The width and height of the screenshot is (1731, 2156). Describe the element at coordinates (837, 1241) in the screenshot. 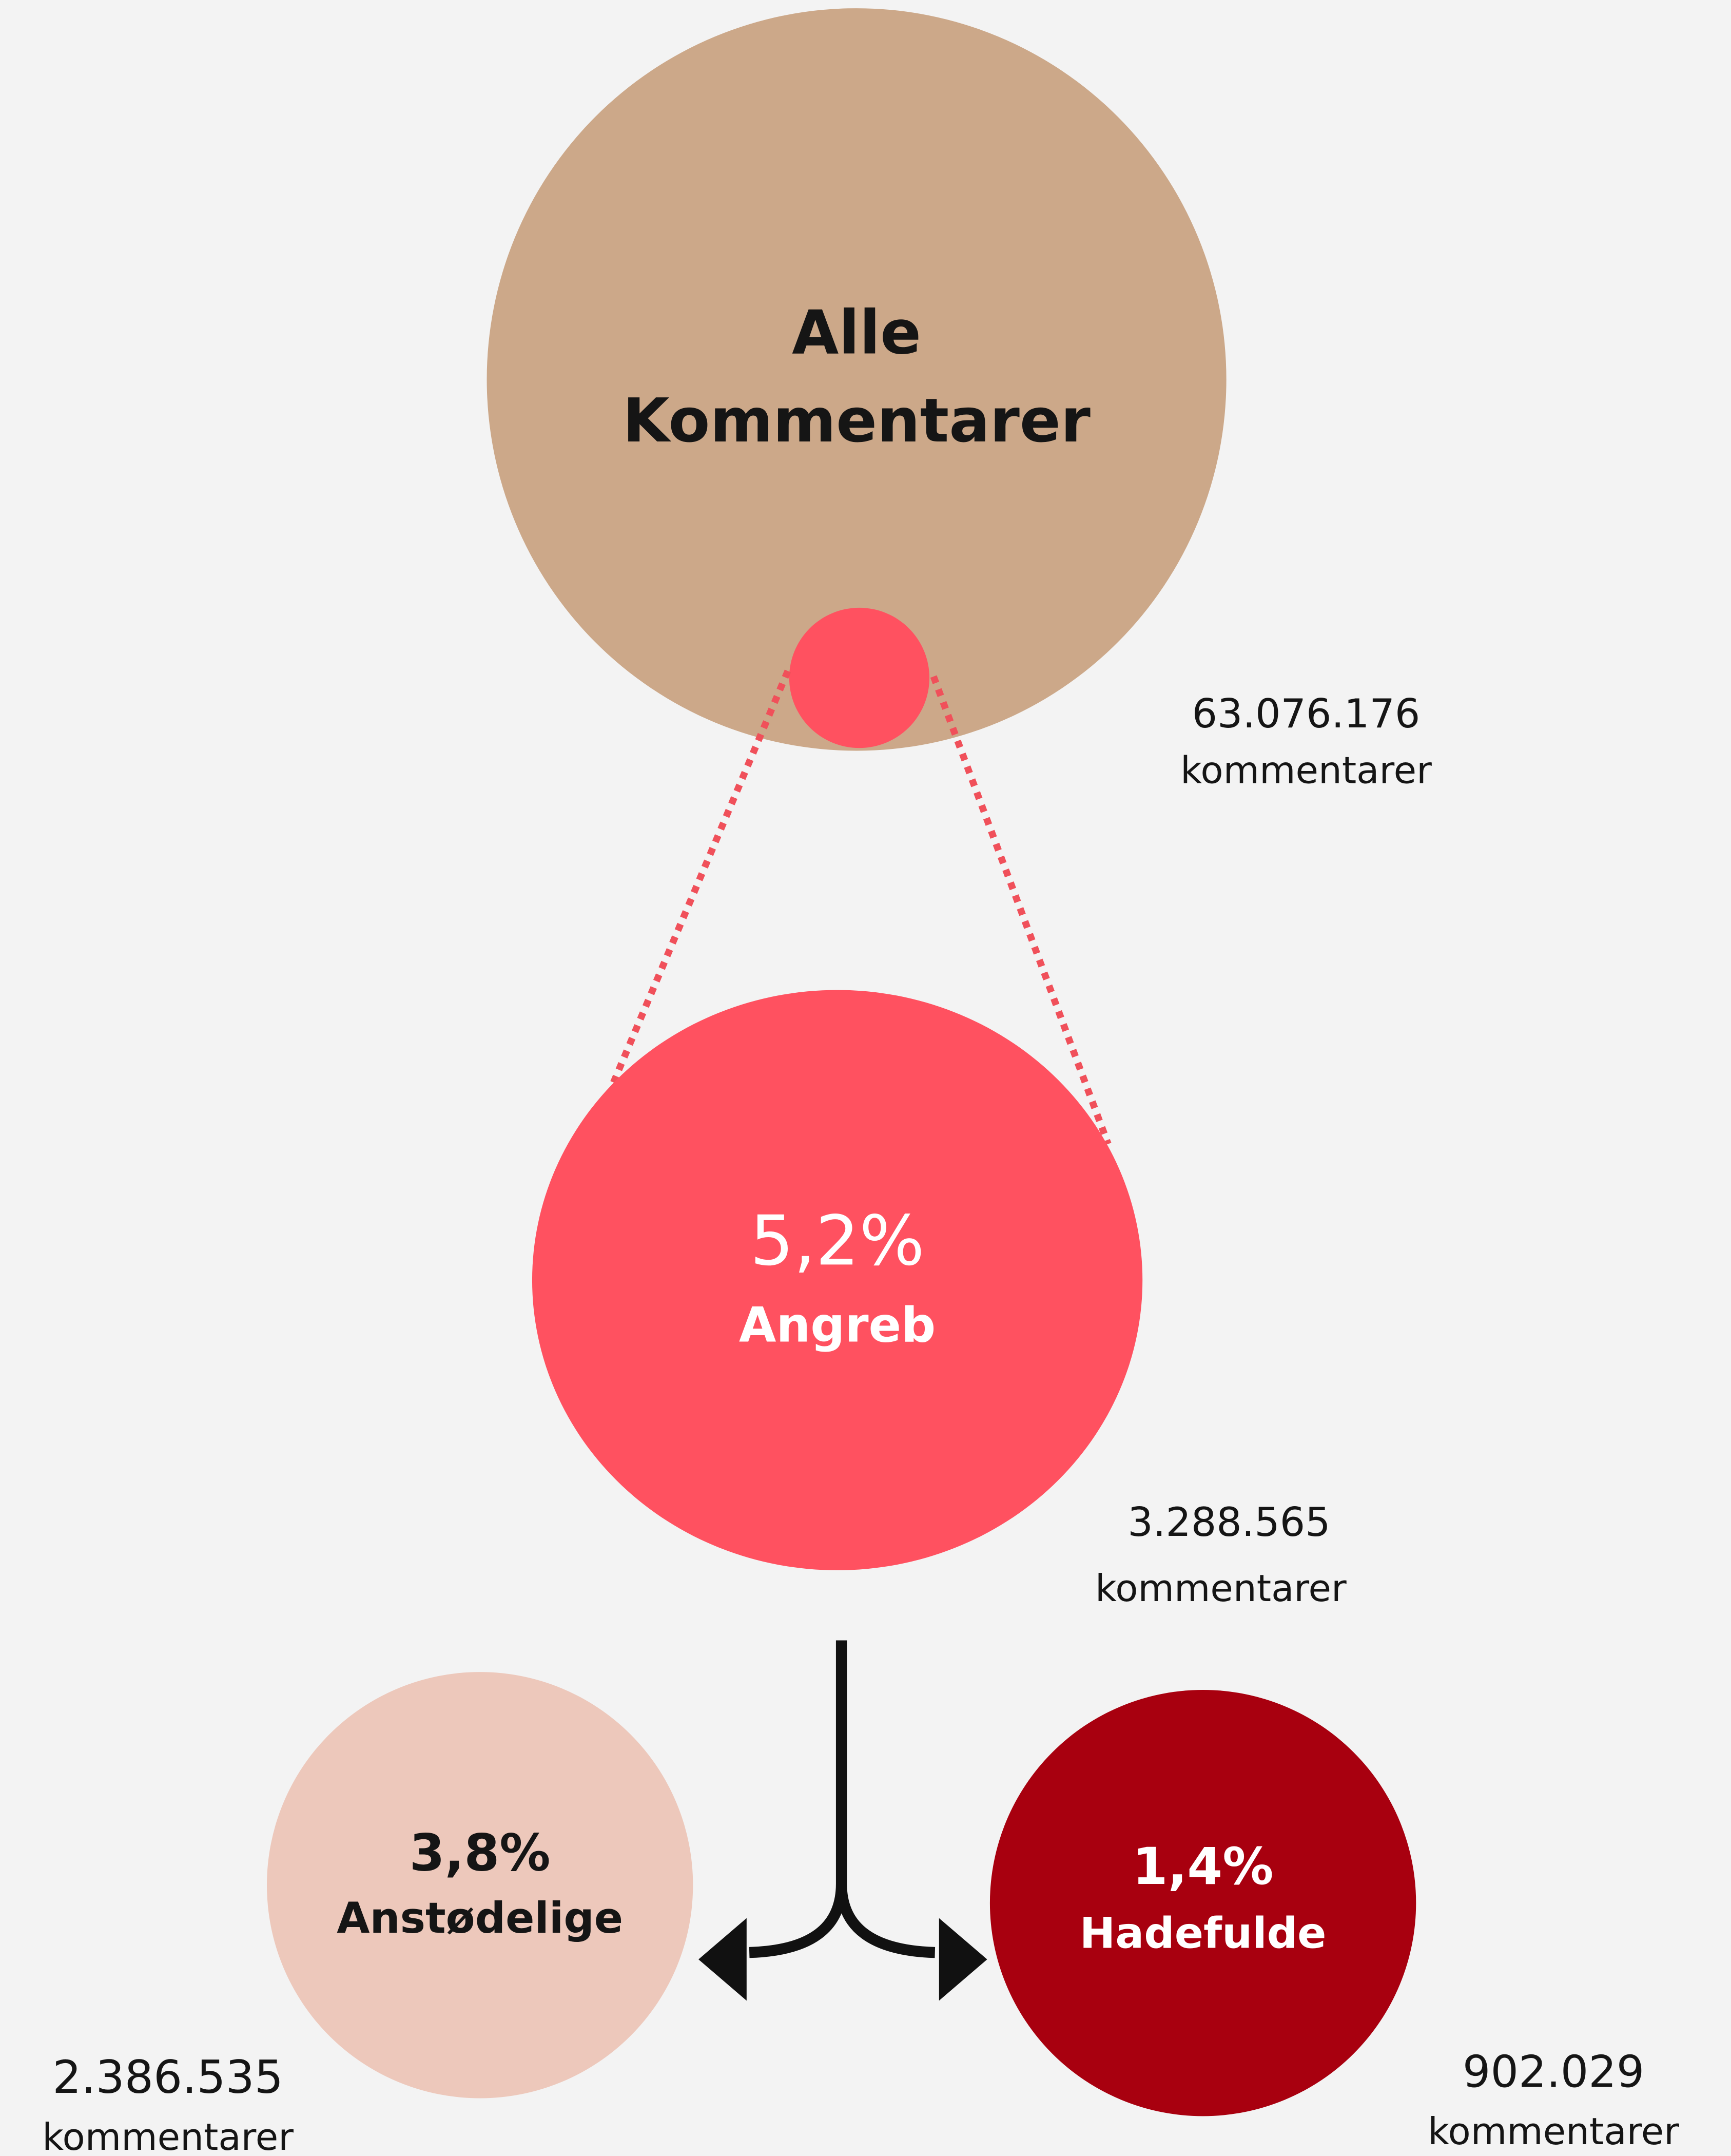

I see `node-percent: 5,2%` at that location.